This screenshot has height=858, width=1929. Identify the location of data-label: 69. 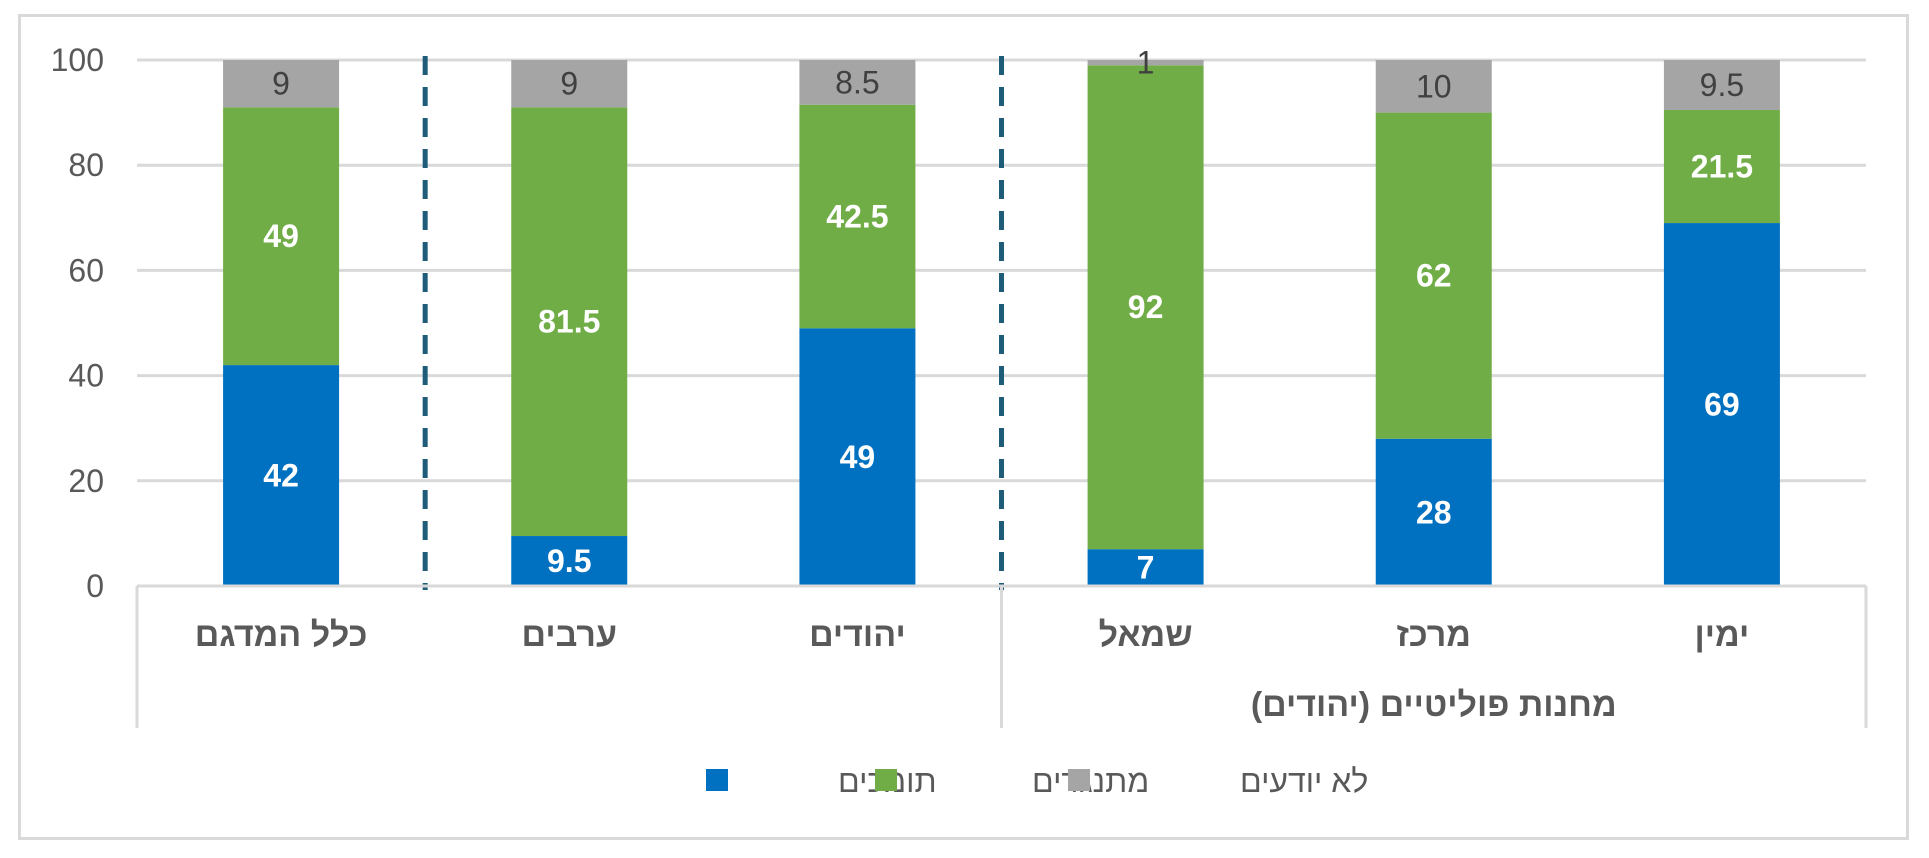
(1722, 405).